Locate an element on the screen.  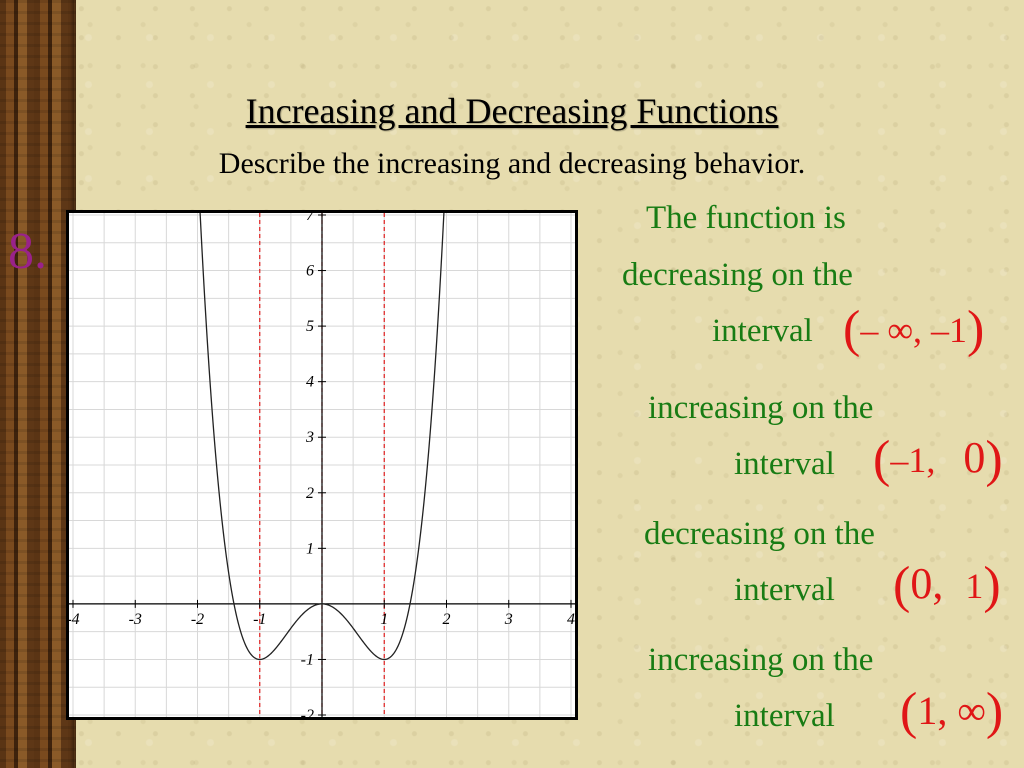
y-tick-label: 6 is located at coordinates (310, 271).